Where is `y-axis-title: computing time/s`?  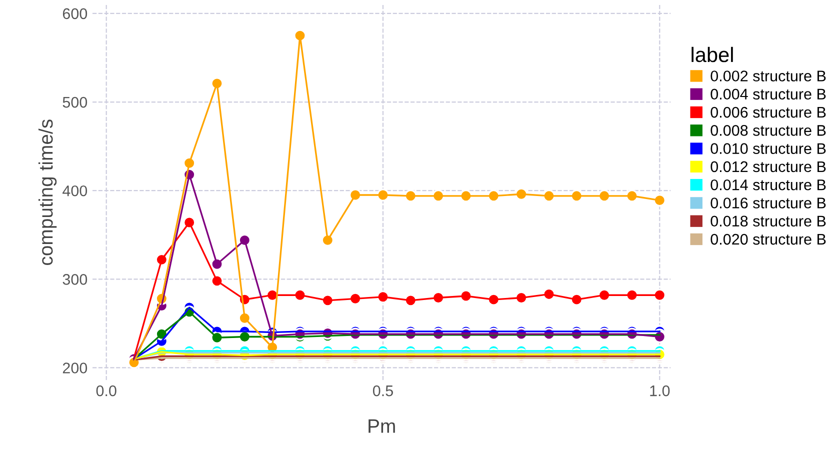
y-axis-title: computing time/s is located at coordinates (47, 193).